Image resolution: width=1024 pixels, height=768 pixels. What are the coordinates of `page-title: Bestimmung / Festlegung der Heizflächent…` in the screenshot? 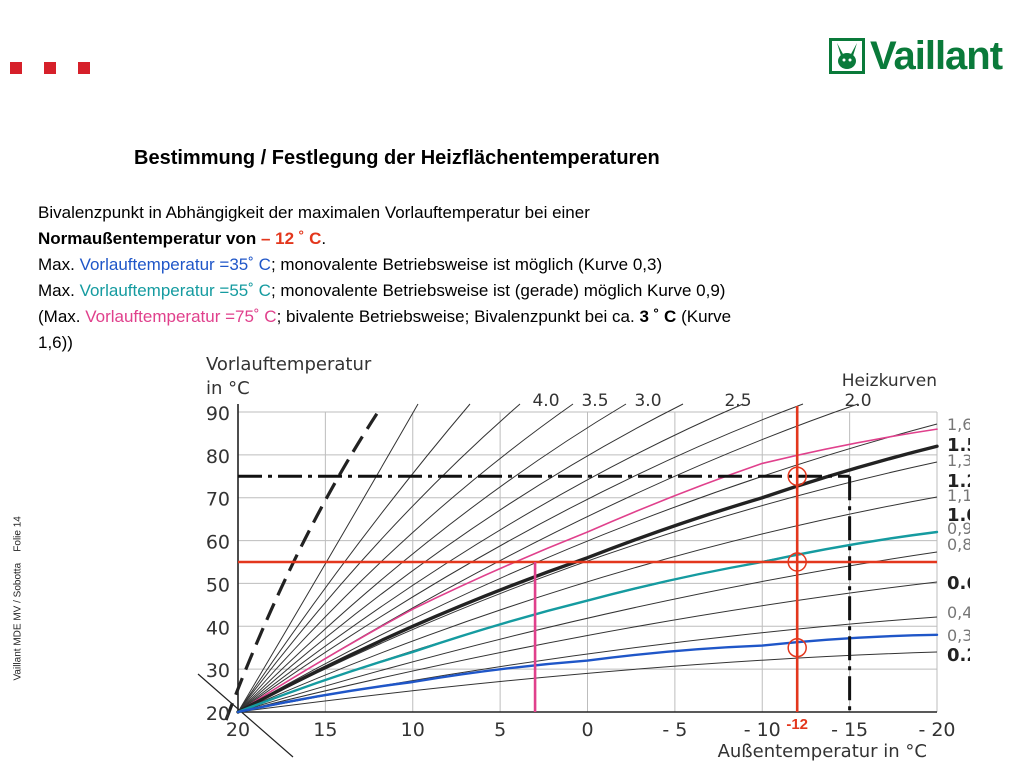 It's located at (397, 158).